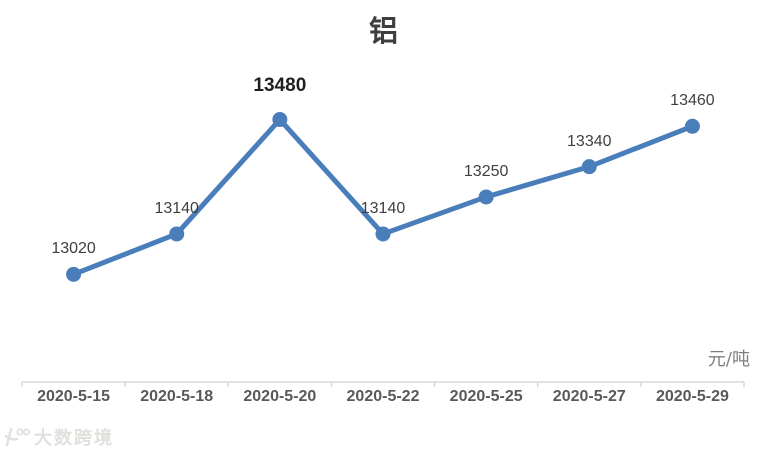 Image resolution: width=768 pixels, height=452 pixels. I want to click on unit-label: 元/吨, so click(728, 359).